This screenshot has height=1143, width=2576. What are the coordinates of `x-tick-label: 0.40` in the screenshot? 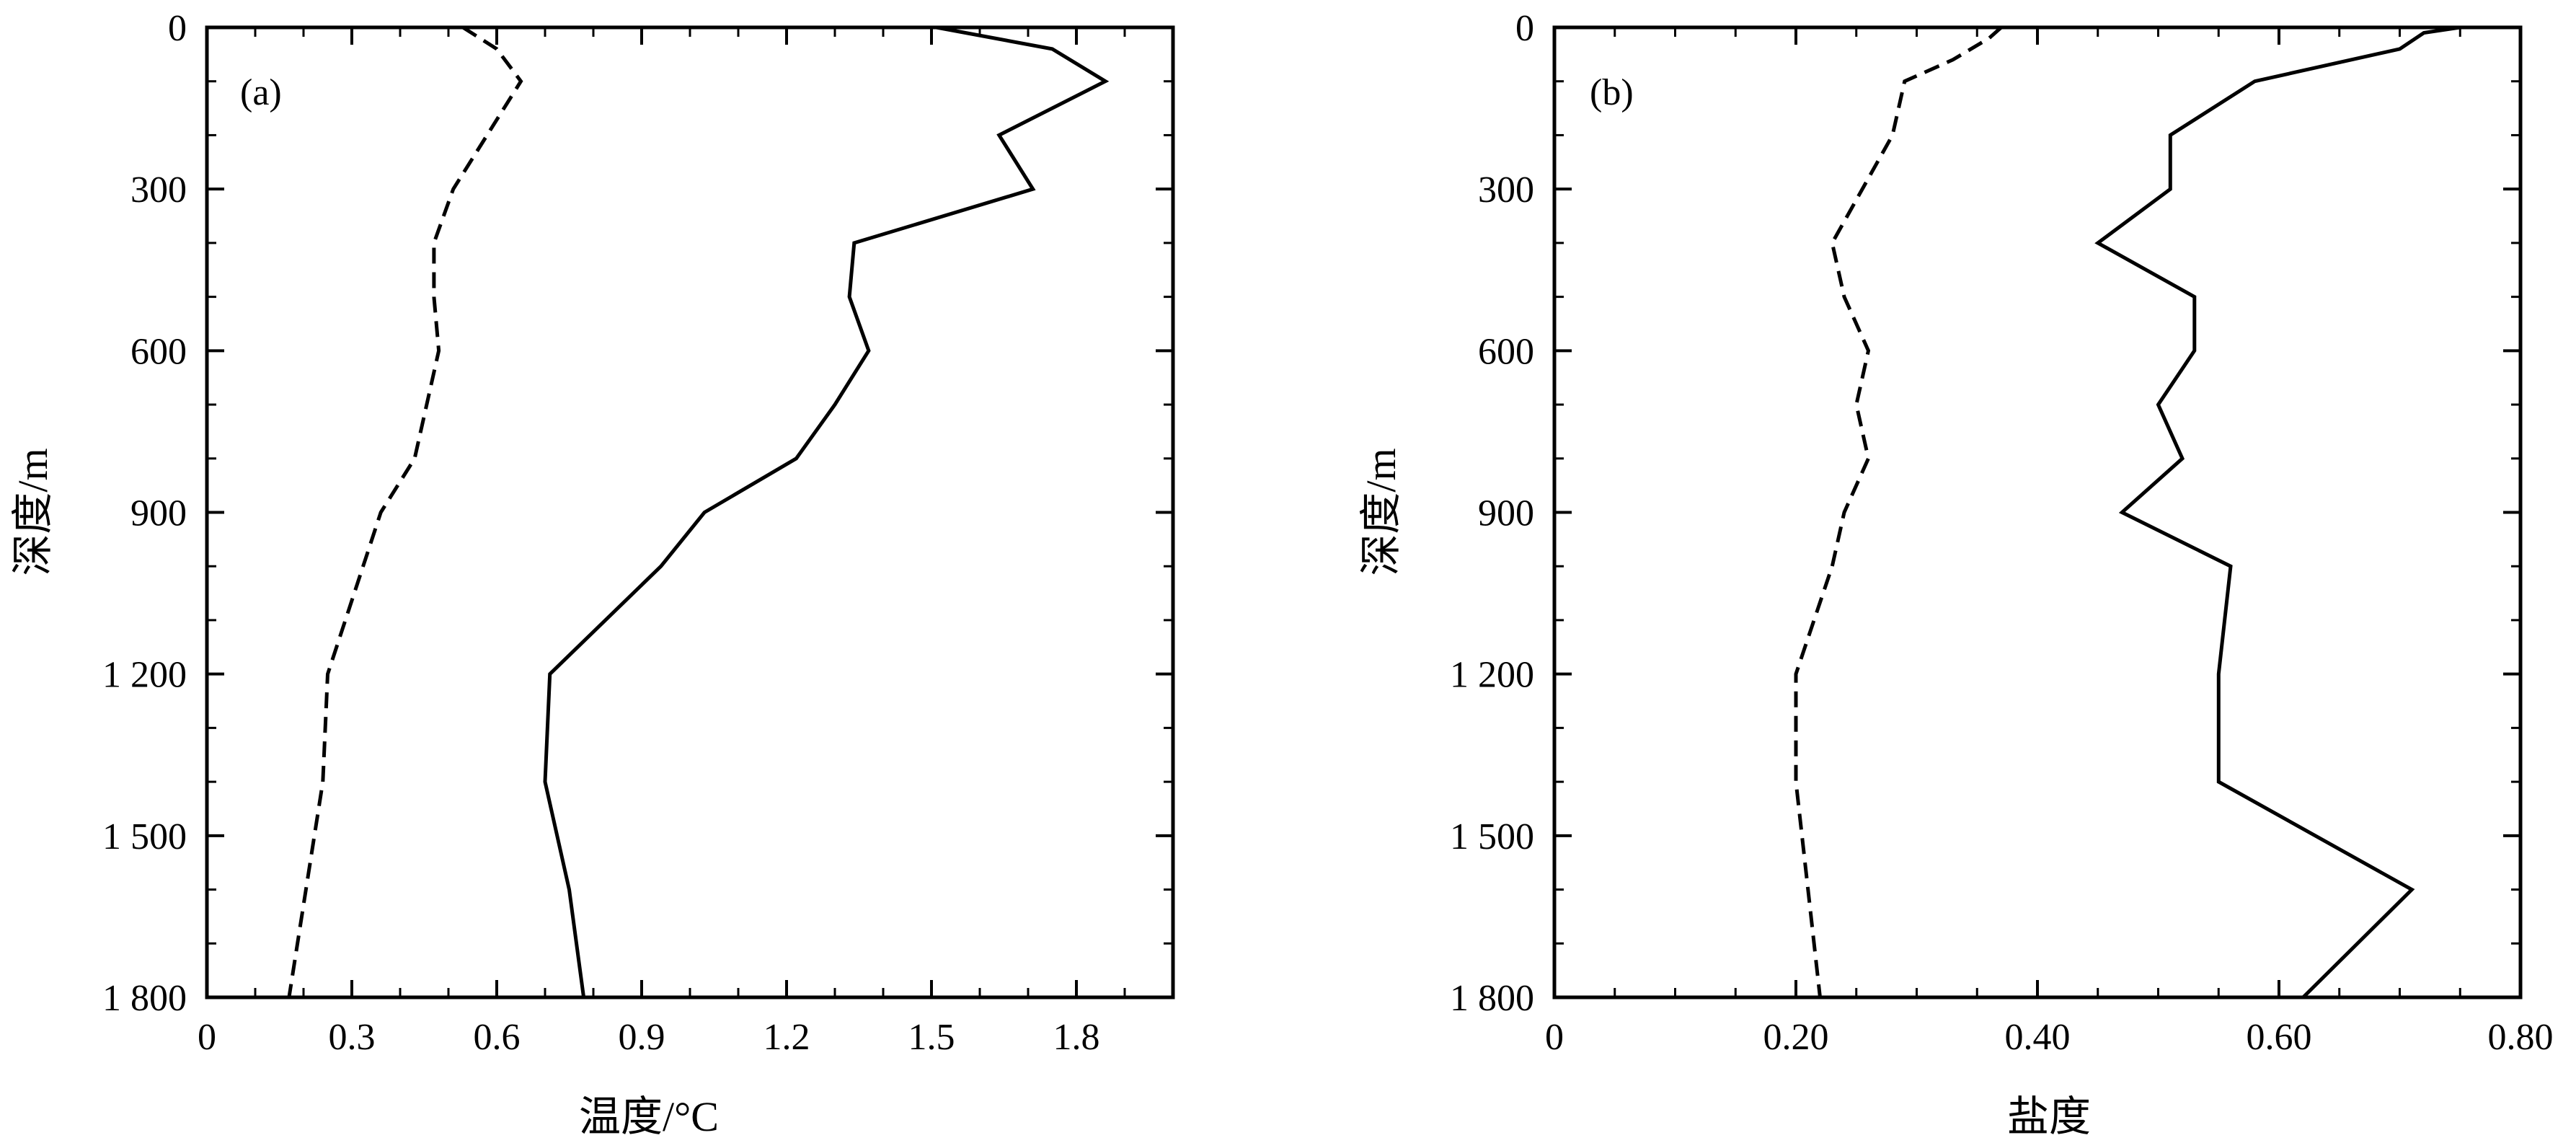 It's located at (2038, 1037).